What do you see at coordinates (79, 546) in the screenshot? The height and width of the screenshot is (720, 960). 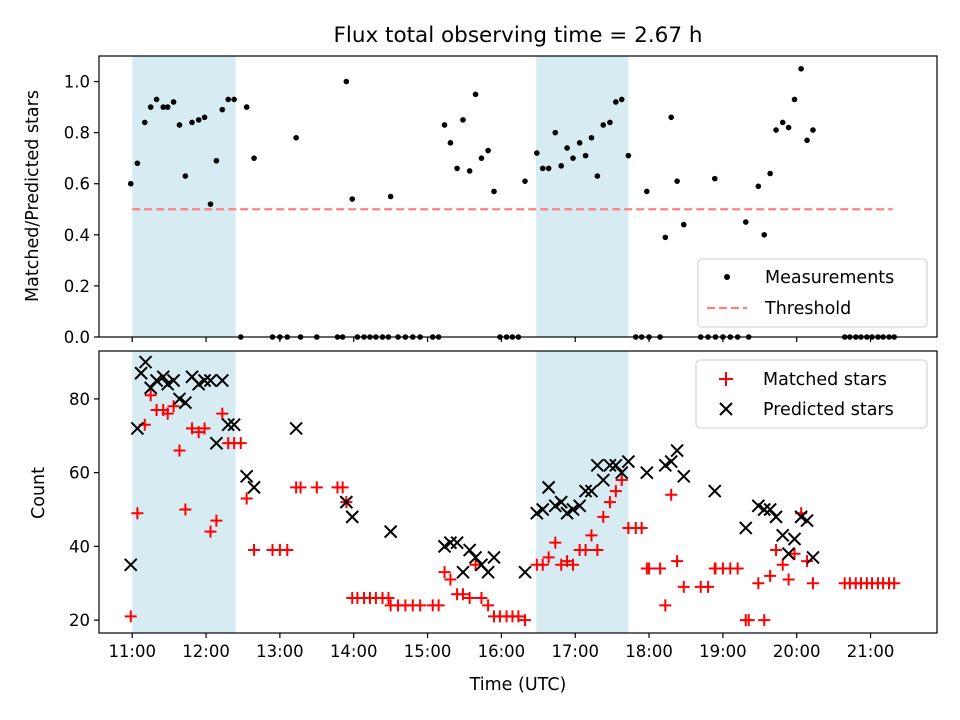 I see `bottom-ytick-label: 40` at bounding box center [79, 546].